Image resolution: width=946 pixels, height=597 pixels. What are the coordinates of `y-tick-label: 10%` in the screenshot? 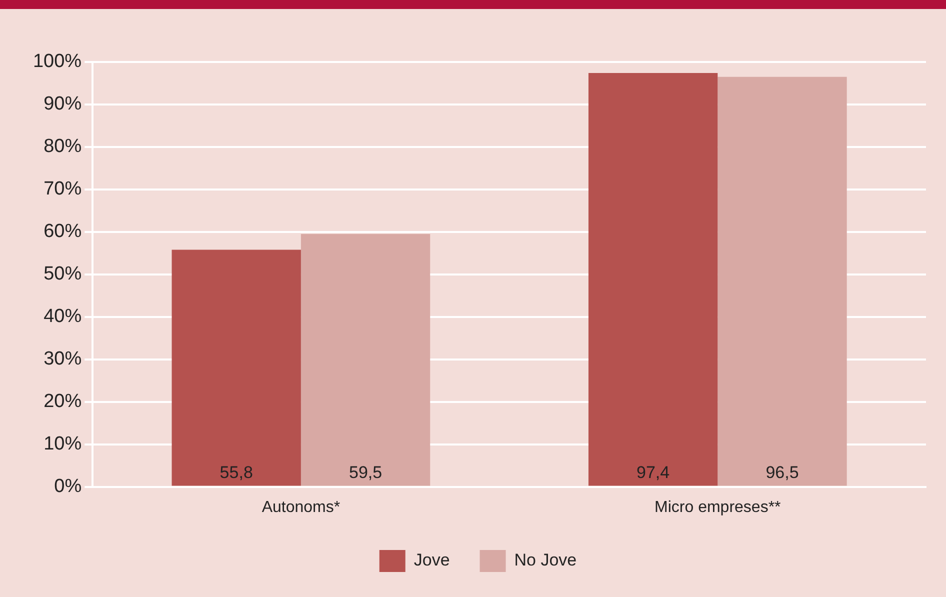 It's located at (63, 444).